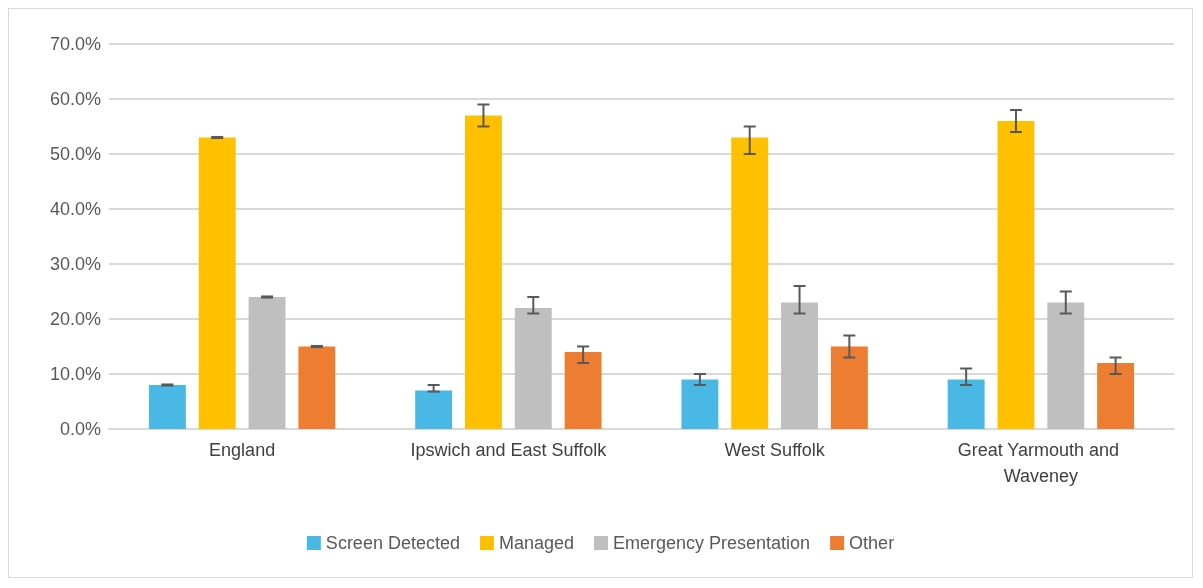  Describe the element at coordinates (775, 450) in the screenshot. I see `x-tick-label: West Suffolk` at that location.